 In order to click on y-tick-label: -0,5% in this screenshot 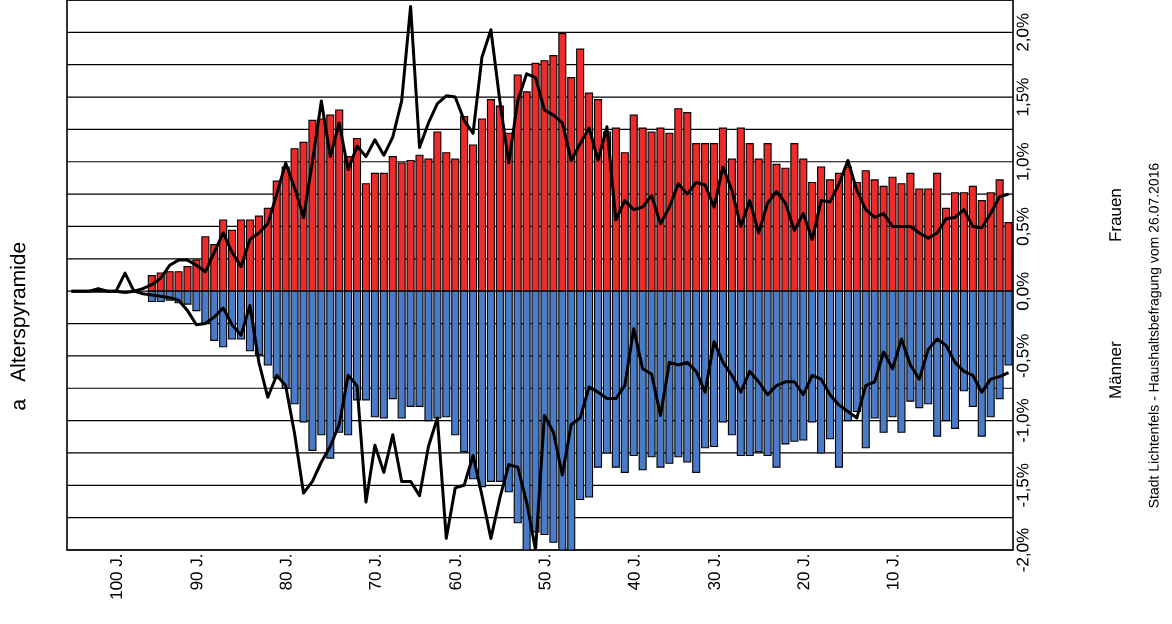, I will do `click(1023, 356)`.